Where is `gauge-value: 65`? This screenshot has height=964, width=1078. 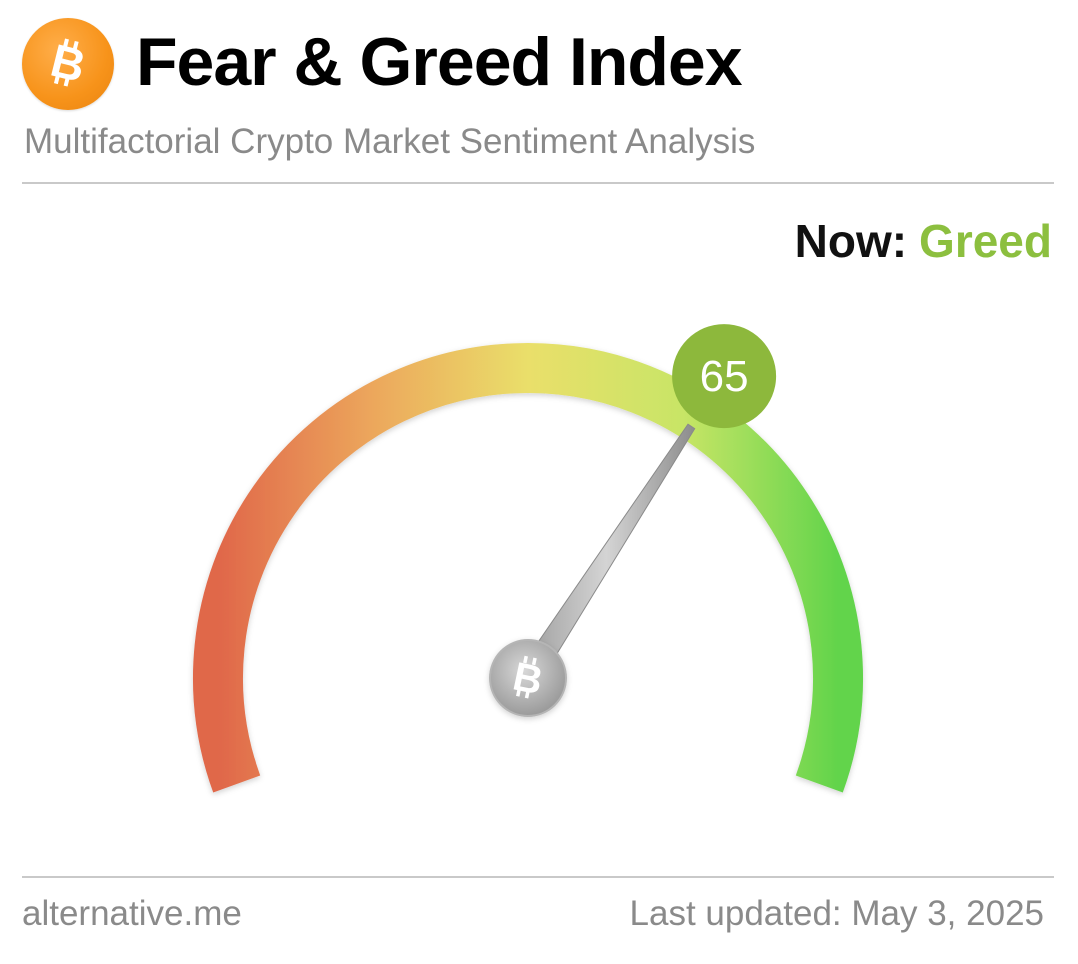 gauge-value: 65 is located at coordinates (724, 376).